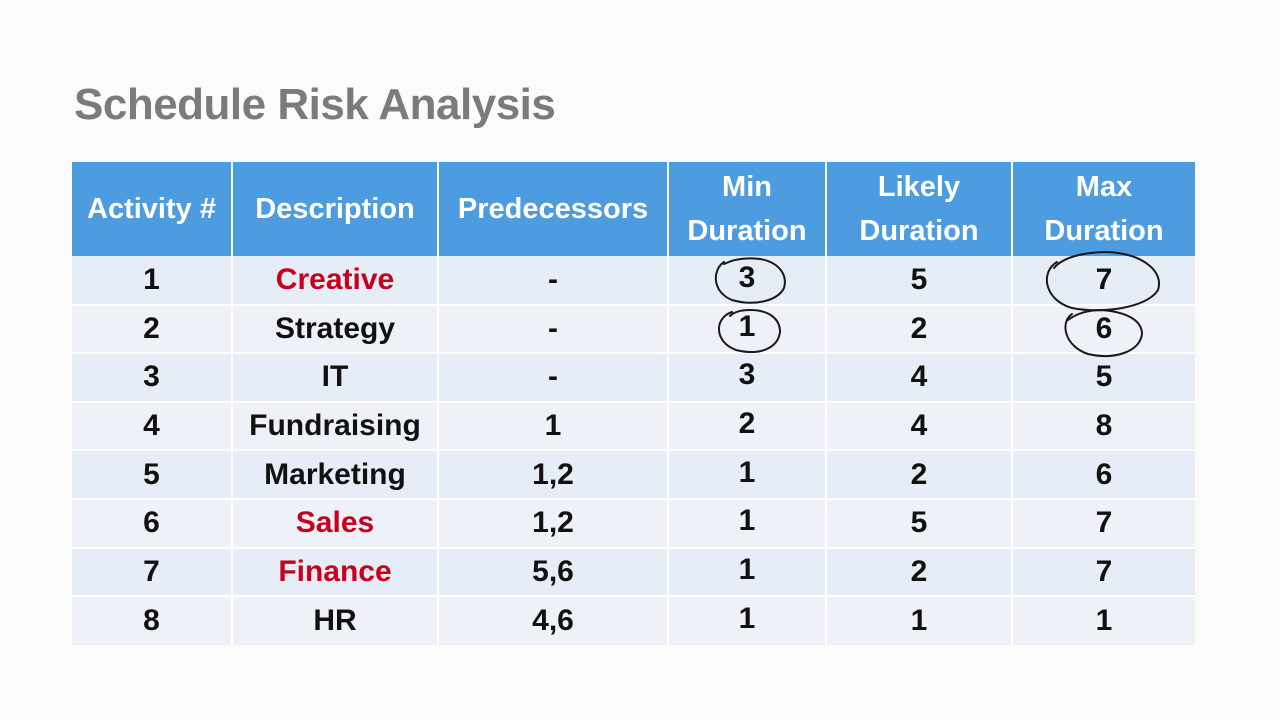 This screenshot has width=1280, height=720. What do you see at coordinates (315, 104) in the screenshot?
I see `slide-title: Schedule Risk Analysis` at bounding box center [315, 104].